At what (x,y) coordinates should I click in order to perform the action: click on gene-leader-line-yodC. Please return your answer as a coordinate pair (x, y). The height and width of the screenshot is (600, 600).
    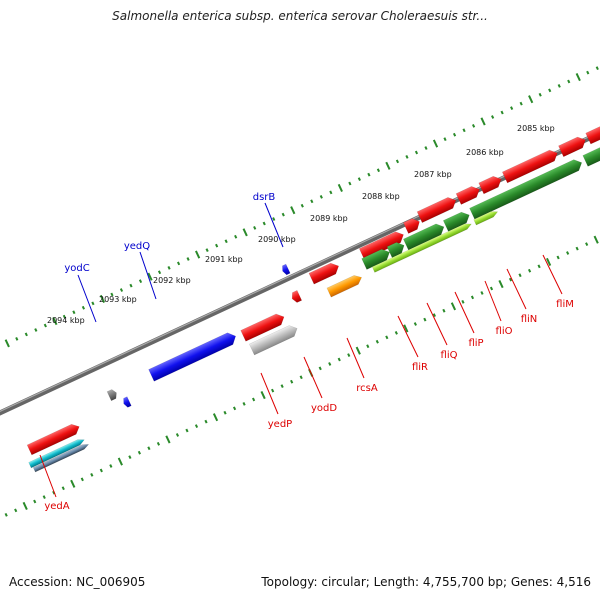
    Looking at the image, I should click on (87, 298).